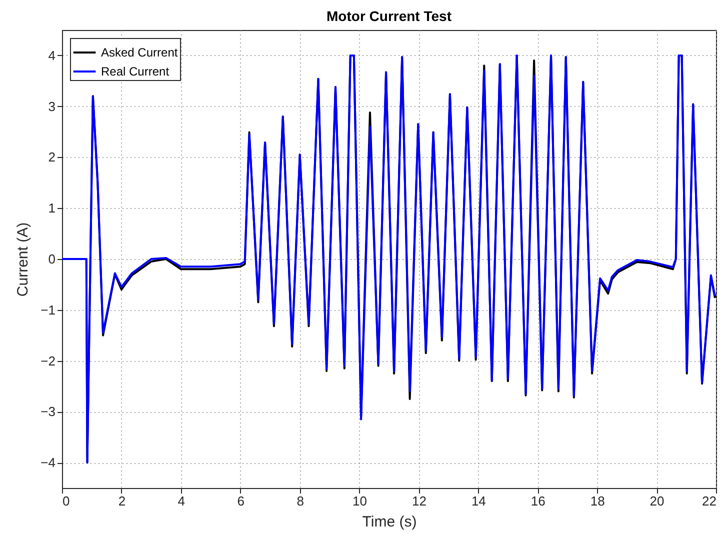  Describe the element at coordinates (389, 16) in the screenshot. I see `chart-title: Motor Current Test` at that location.